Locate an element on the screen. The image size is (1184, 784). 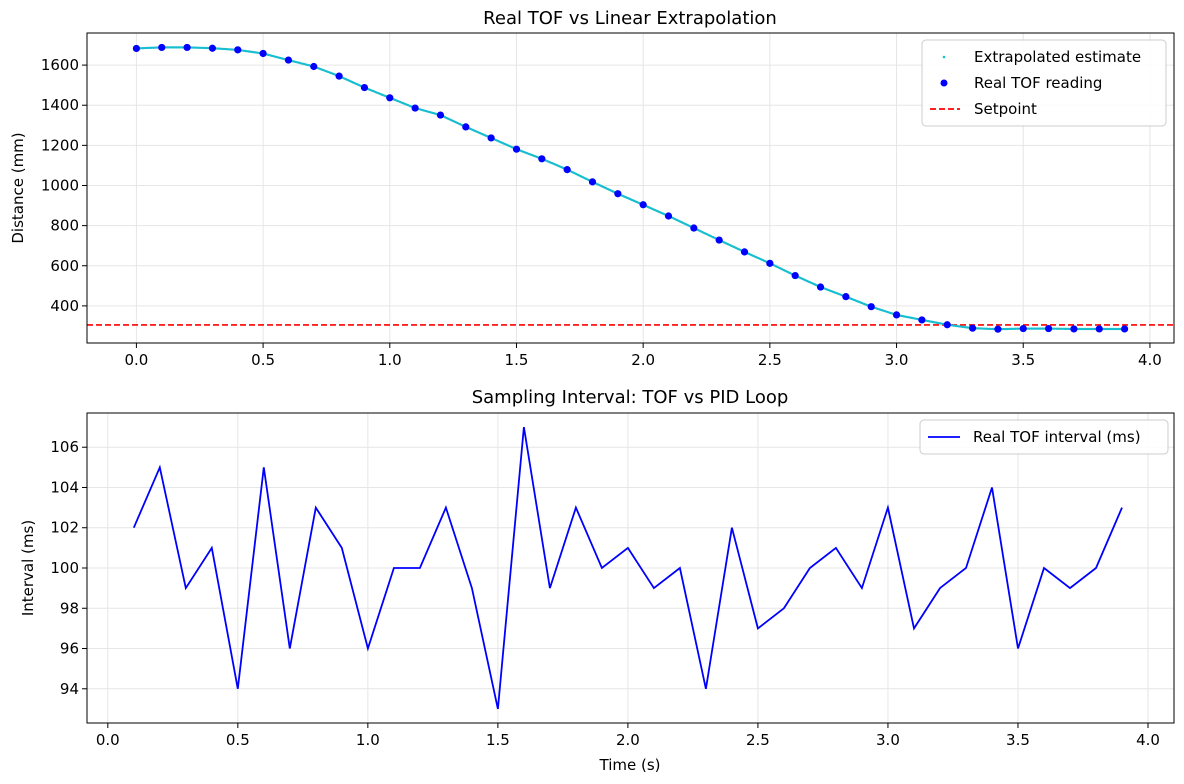
interval-chart-ylabel: Interval (ms) is located at coordinates (28, 568).